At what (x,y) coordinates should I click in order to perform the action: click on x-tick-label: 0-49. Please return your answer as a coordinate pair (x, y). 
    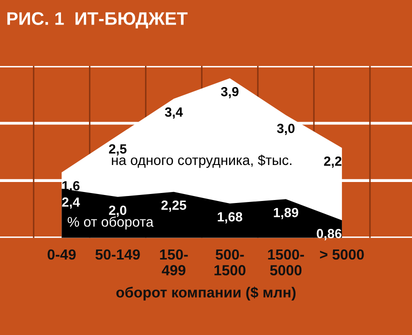
    Looking at the image, I should click on (62, 254).